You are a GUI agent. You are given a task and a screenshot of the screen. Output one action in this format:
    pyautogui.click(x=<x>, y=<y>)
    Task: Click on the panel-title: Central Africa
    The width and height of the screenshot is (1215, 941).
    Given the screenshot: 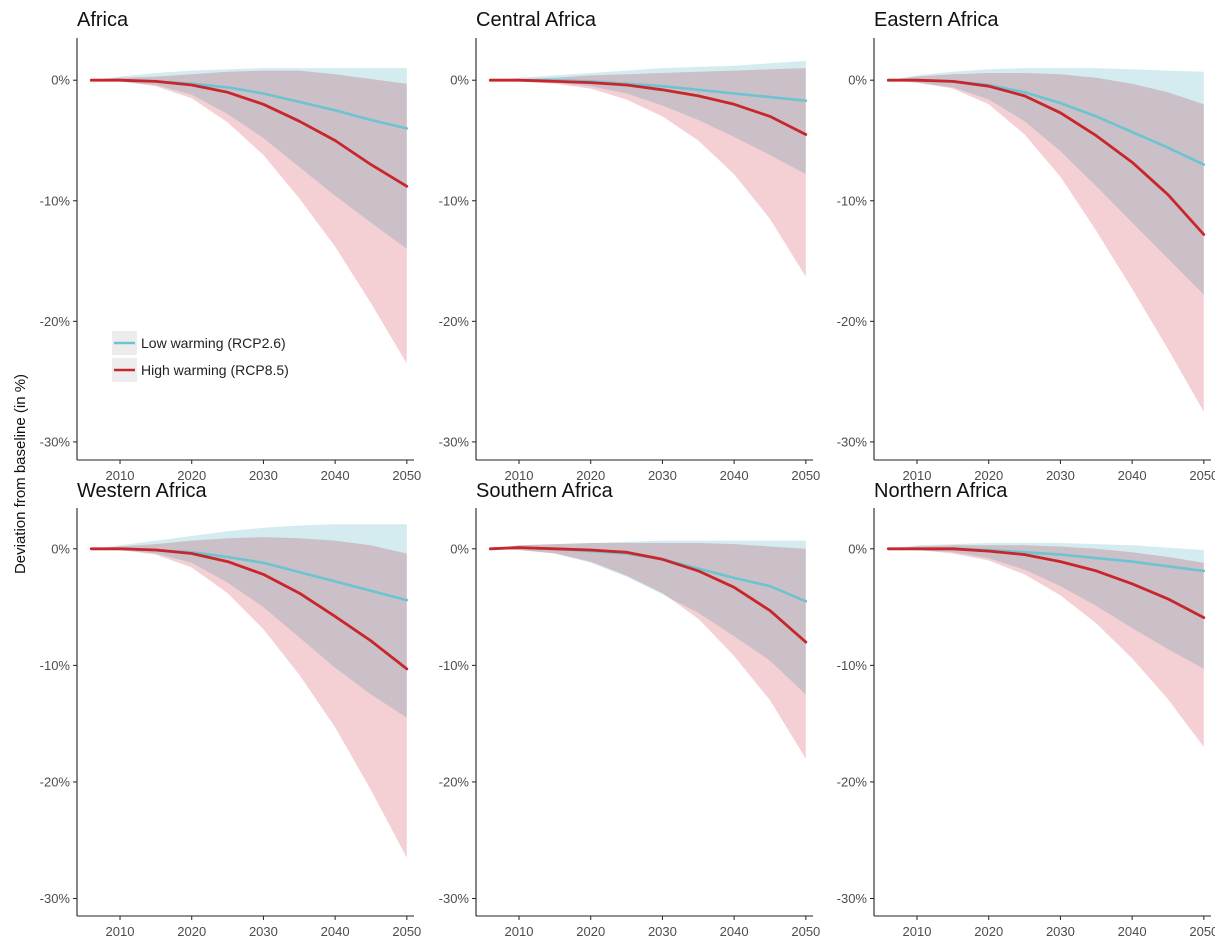 What is the action you would take?
    pyautogui.click(x=536, y=20)
    